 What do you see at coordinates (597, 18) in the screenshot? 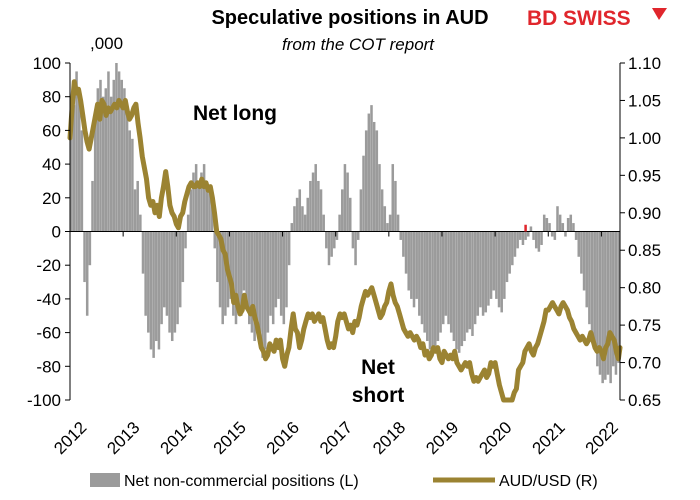
I see `logo-swiss: SWISS` at bounding box center [597, 18].